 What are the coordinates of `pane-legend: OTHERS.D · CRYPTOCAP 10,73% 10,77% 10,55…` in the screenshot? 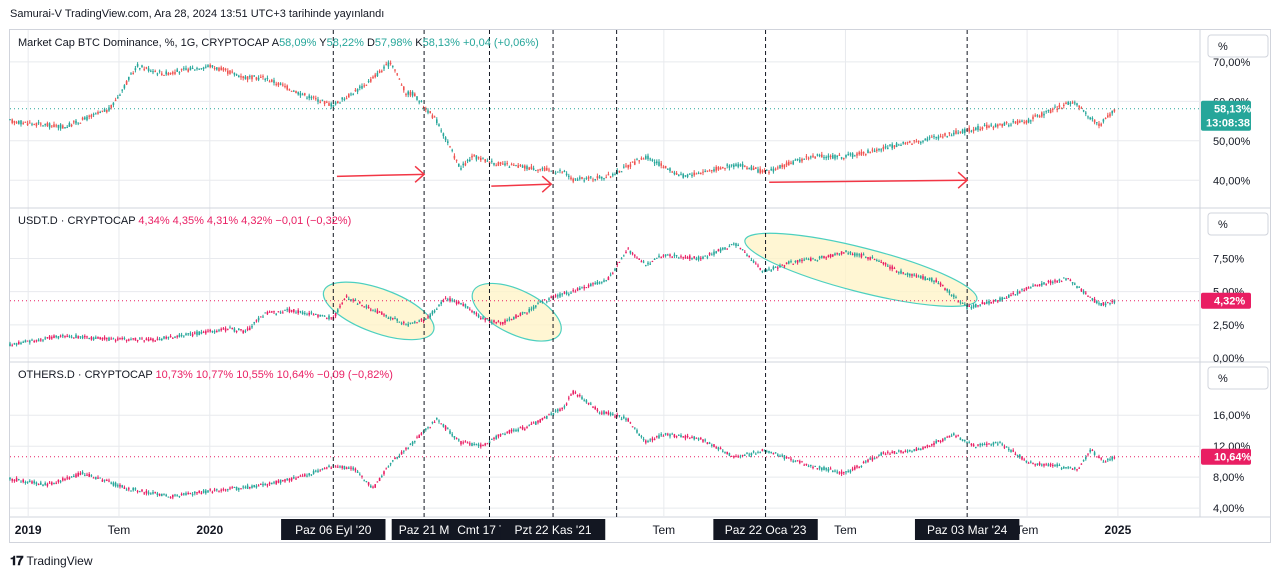 It's located at (205, 375).